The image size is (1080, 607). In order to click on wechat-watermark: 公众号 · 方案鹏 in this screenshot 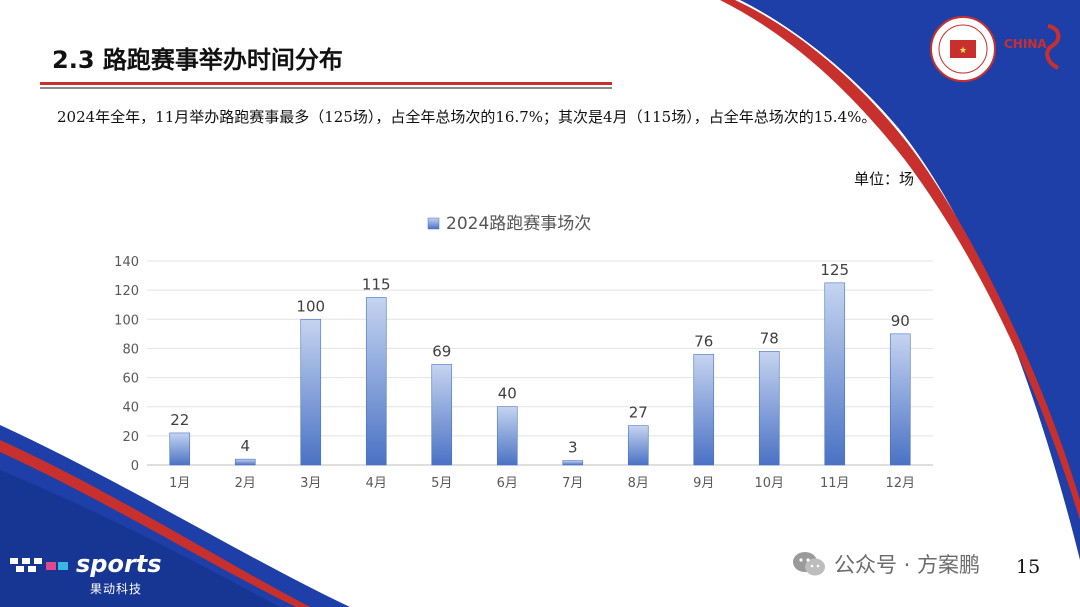, I will do `click(886, 564)`.